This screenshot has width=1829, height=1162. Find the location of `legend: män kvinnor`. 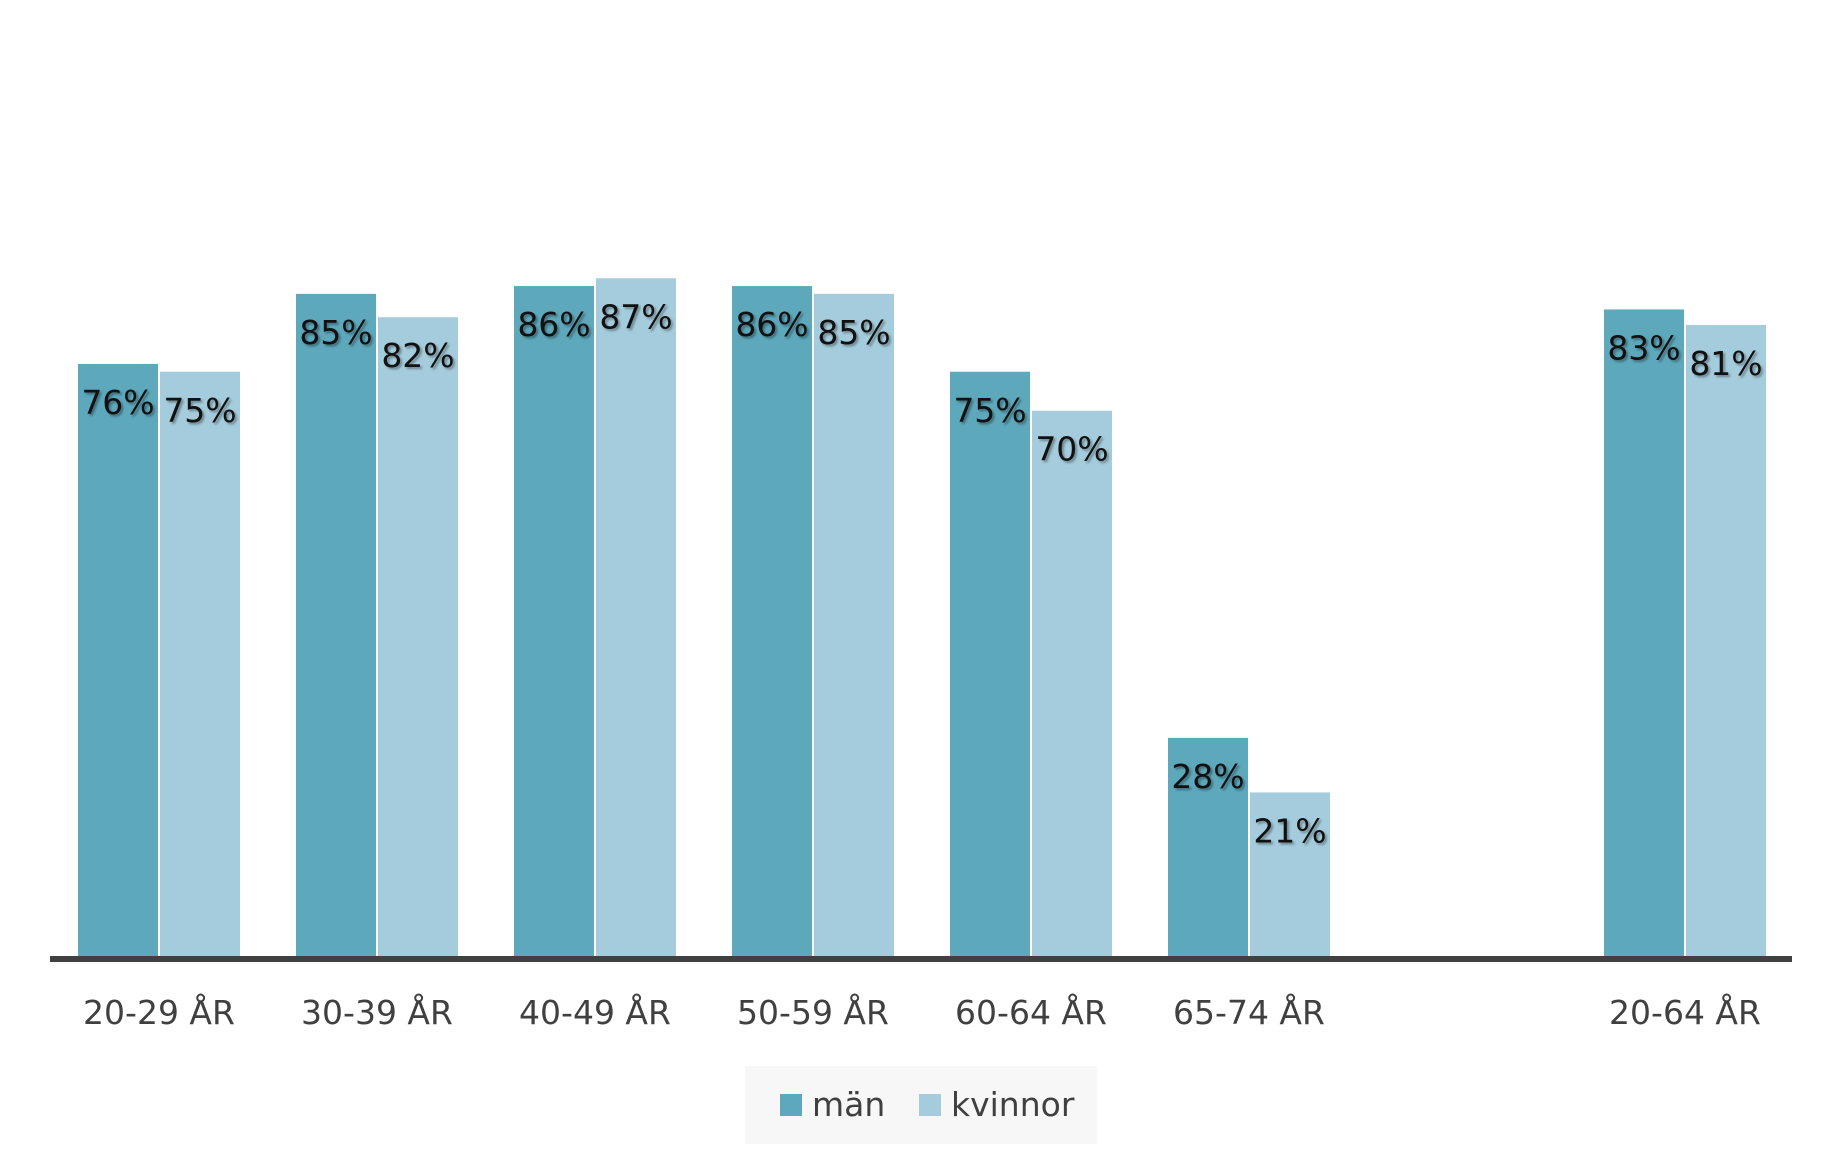

legend: män kvinnor is located at coordinates (921, 1105).